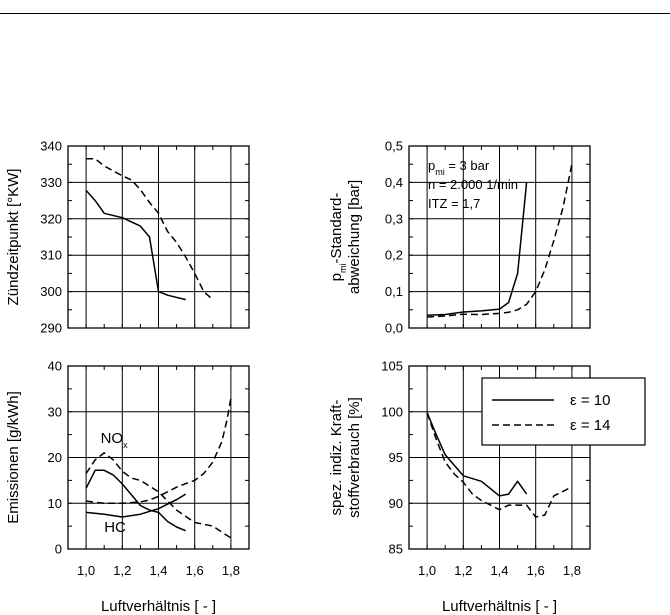 Image resolution: width=670 pixels, height=615 pixels. Describe the element at coordinates (55, 411) in the screenshot. I see `y-tick-label: 30` at that location.